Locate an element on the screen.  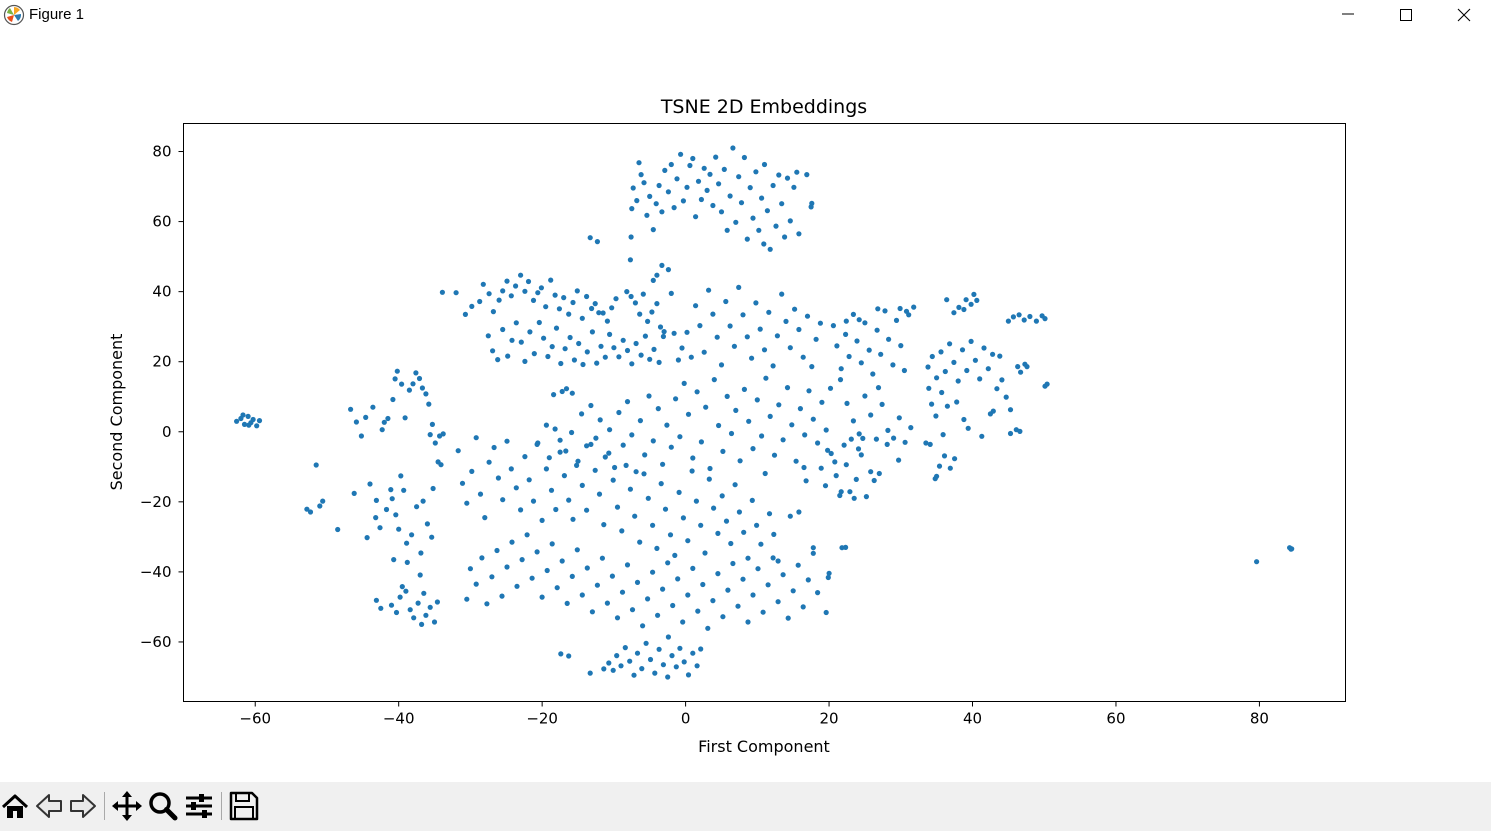
save-button is located at coordinates (244, 806).